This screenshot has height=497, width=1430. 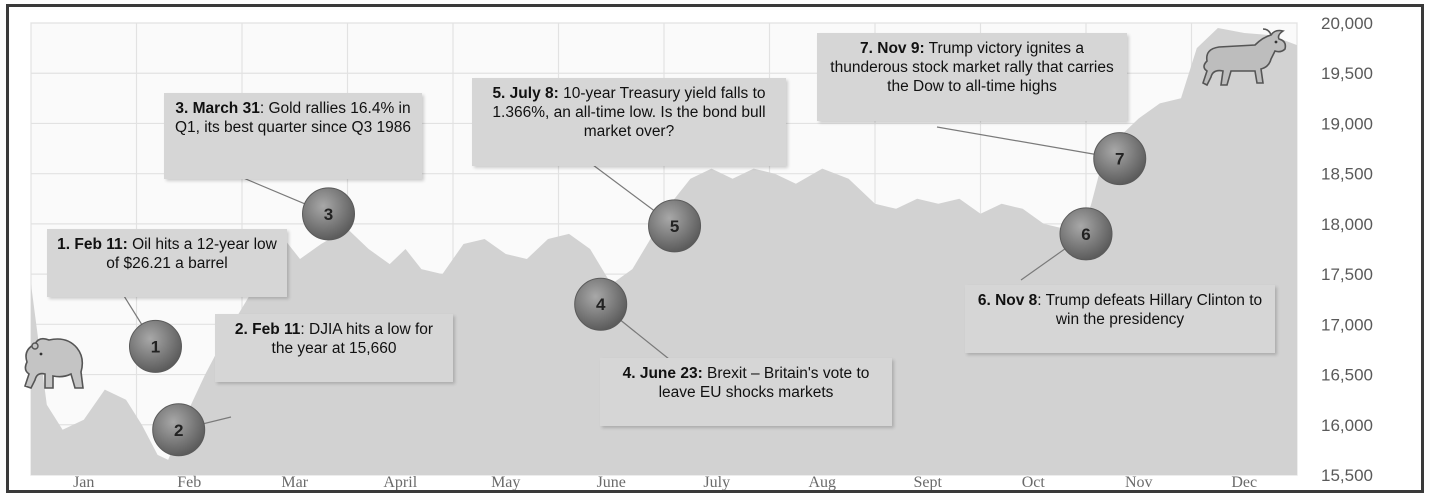 What do you see at coordinates (1347, 73) in the screenshot?
I see `y-tick-label: 19,500` at bounding box center [1347, 73].